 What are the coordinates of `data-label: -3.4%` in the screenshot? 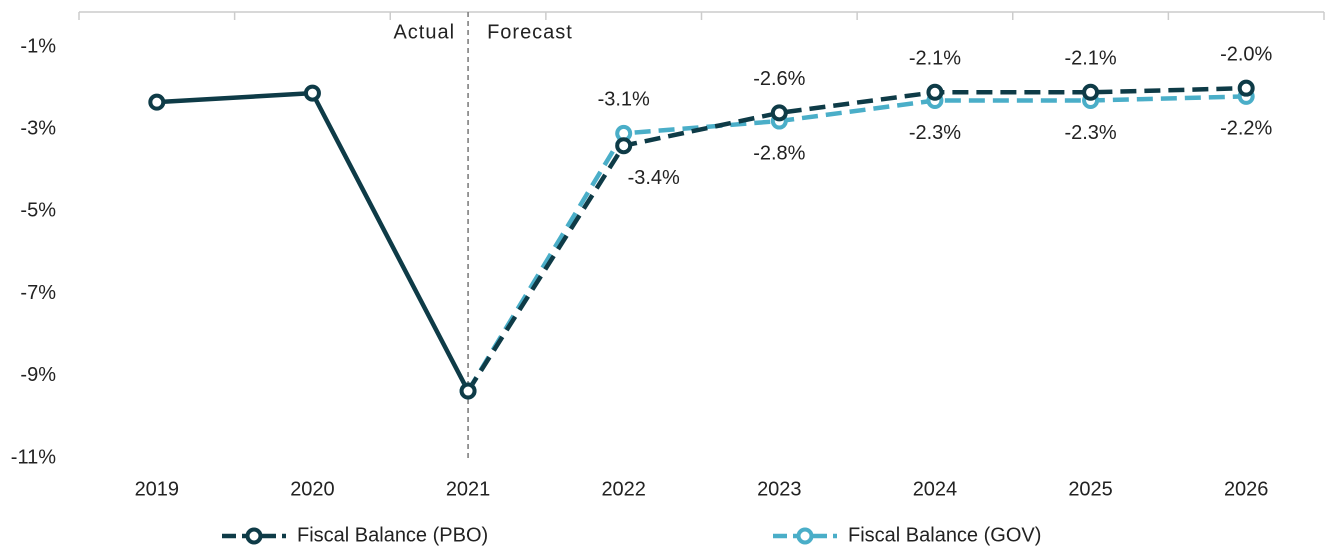 It's located at (654, 178).